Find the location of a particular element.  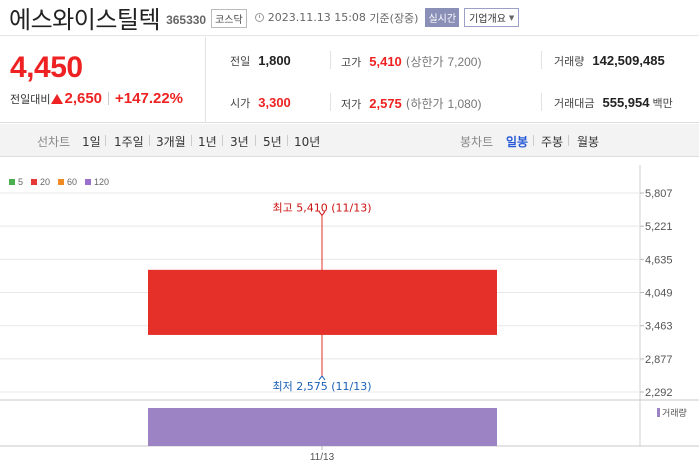

current-price: 4,450 is located at coordinates (46, 67).